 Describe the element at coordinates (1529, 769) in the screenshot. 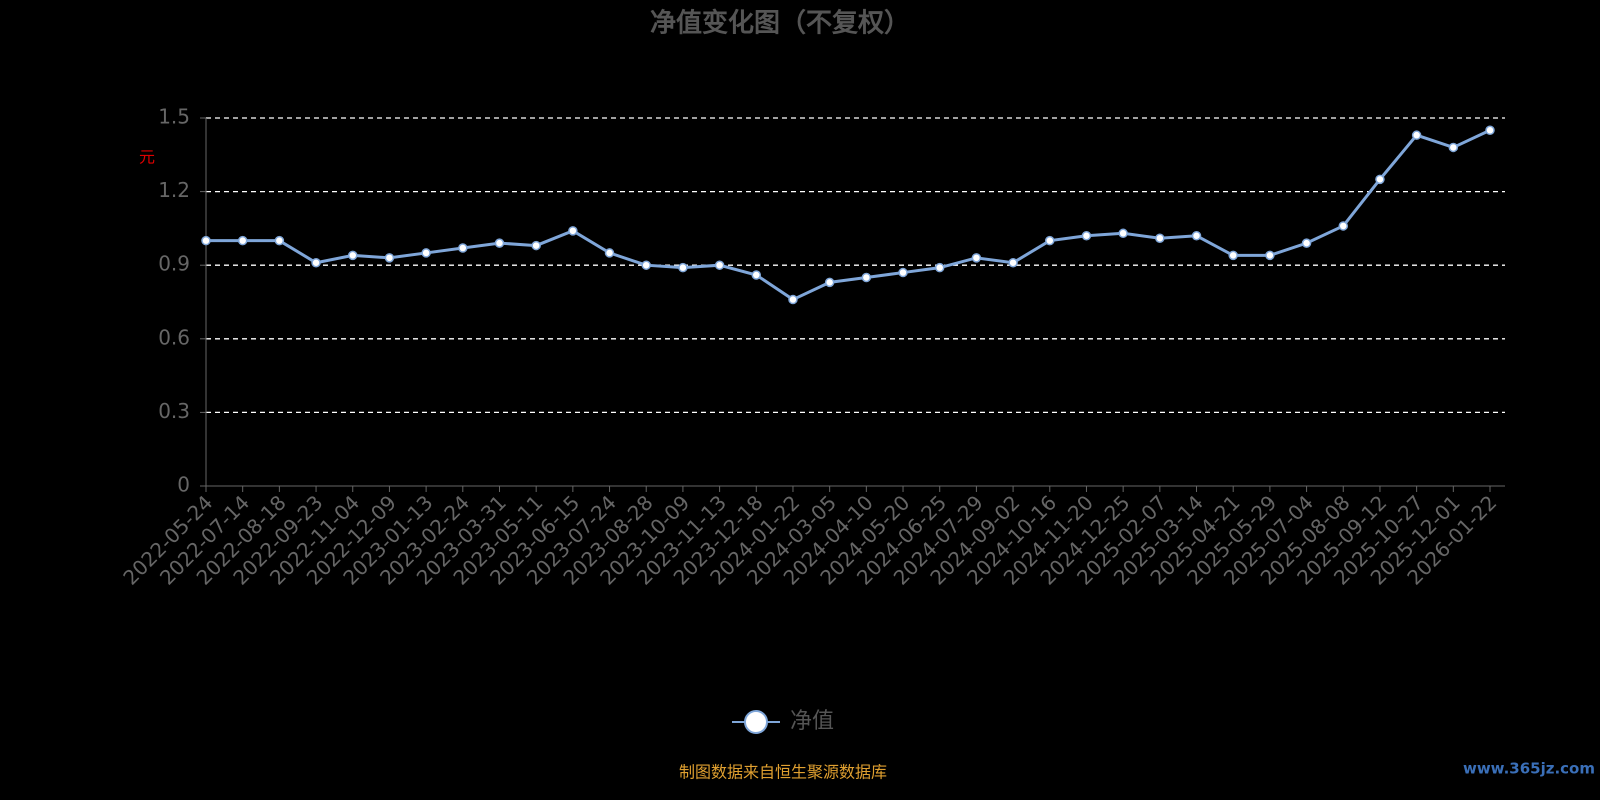

I see `watermark: www.365jz.com` at that location.